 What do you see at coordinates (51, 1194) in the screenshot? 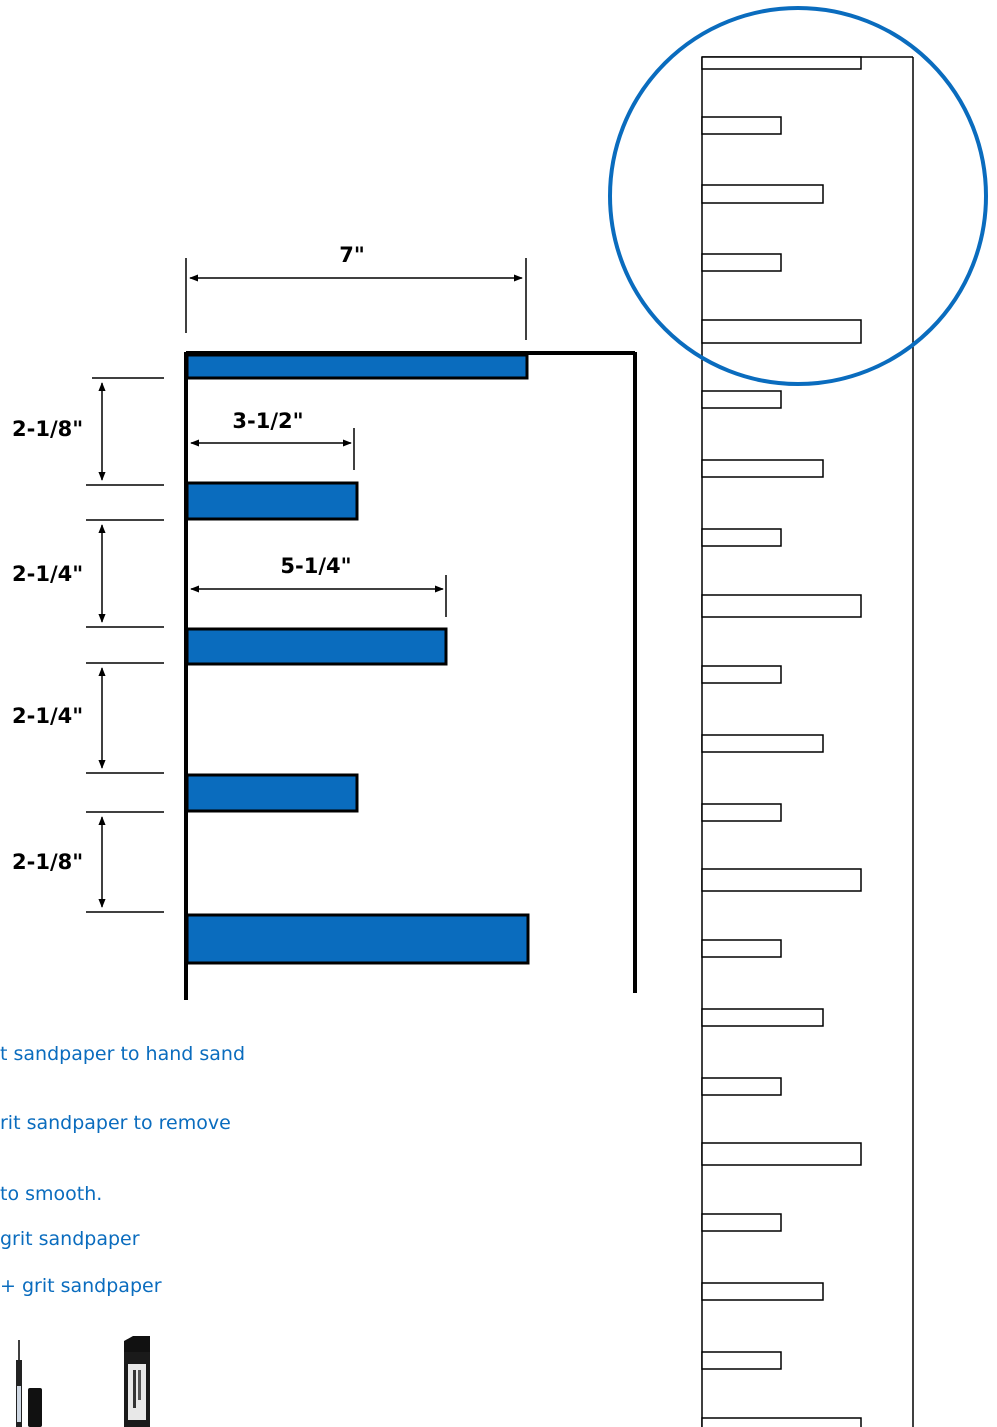
I see `instruction-line-3: to smooth.` at bounding box center [51, 1194].